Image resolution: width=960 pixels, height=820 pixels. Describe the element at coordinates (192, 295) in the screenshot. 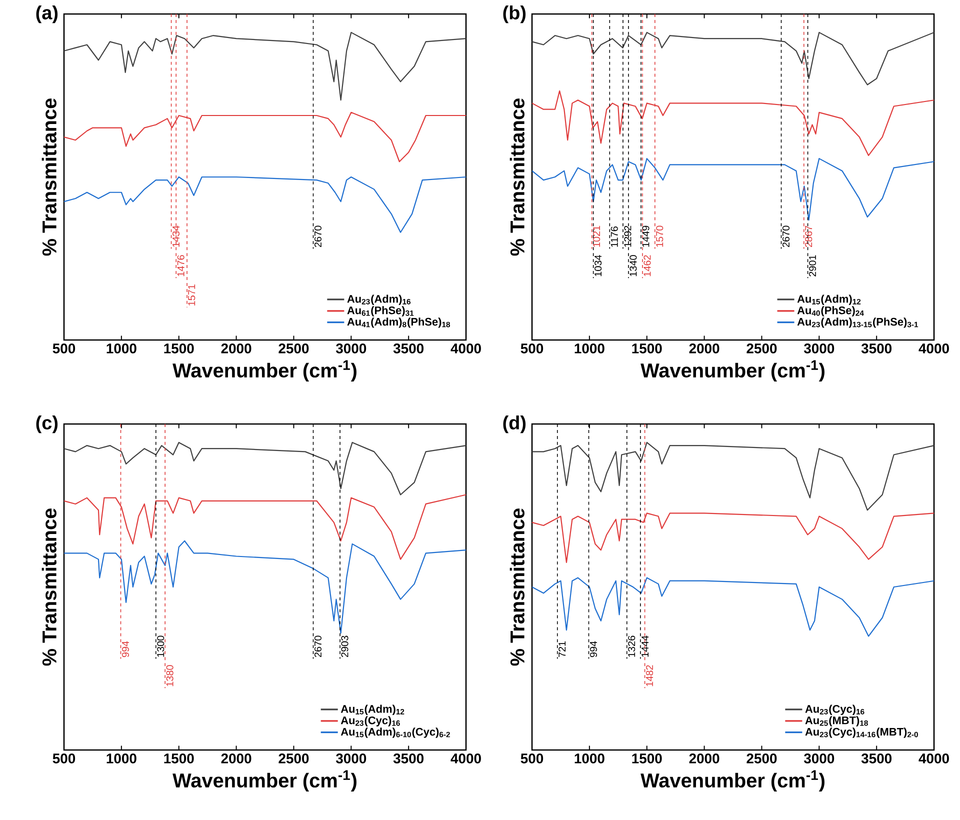

I see `ref-line-label: 1571` at that location.